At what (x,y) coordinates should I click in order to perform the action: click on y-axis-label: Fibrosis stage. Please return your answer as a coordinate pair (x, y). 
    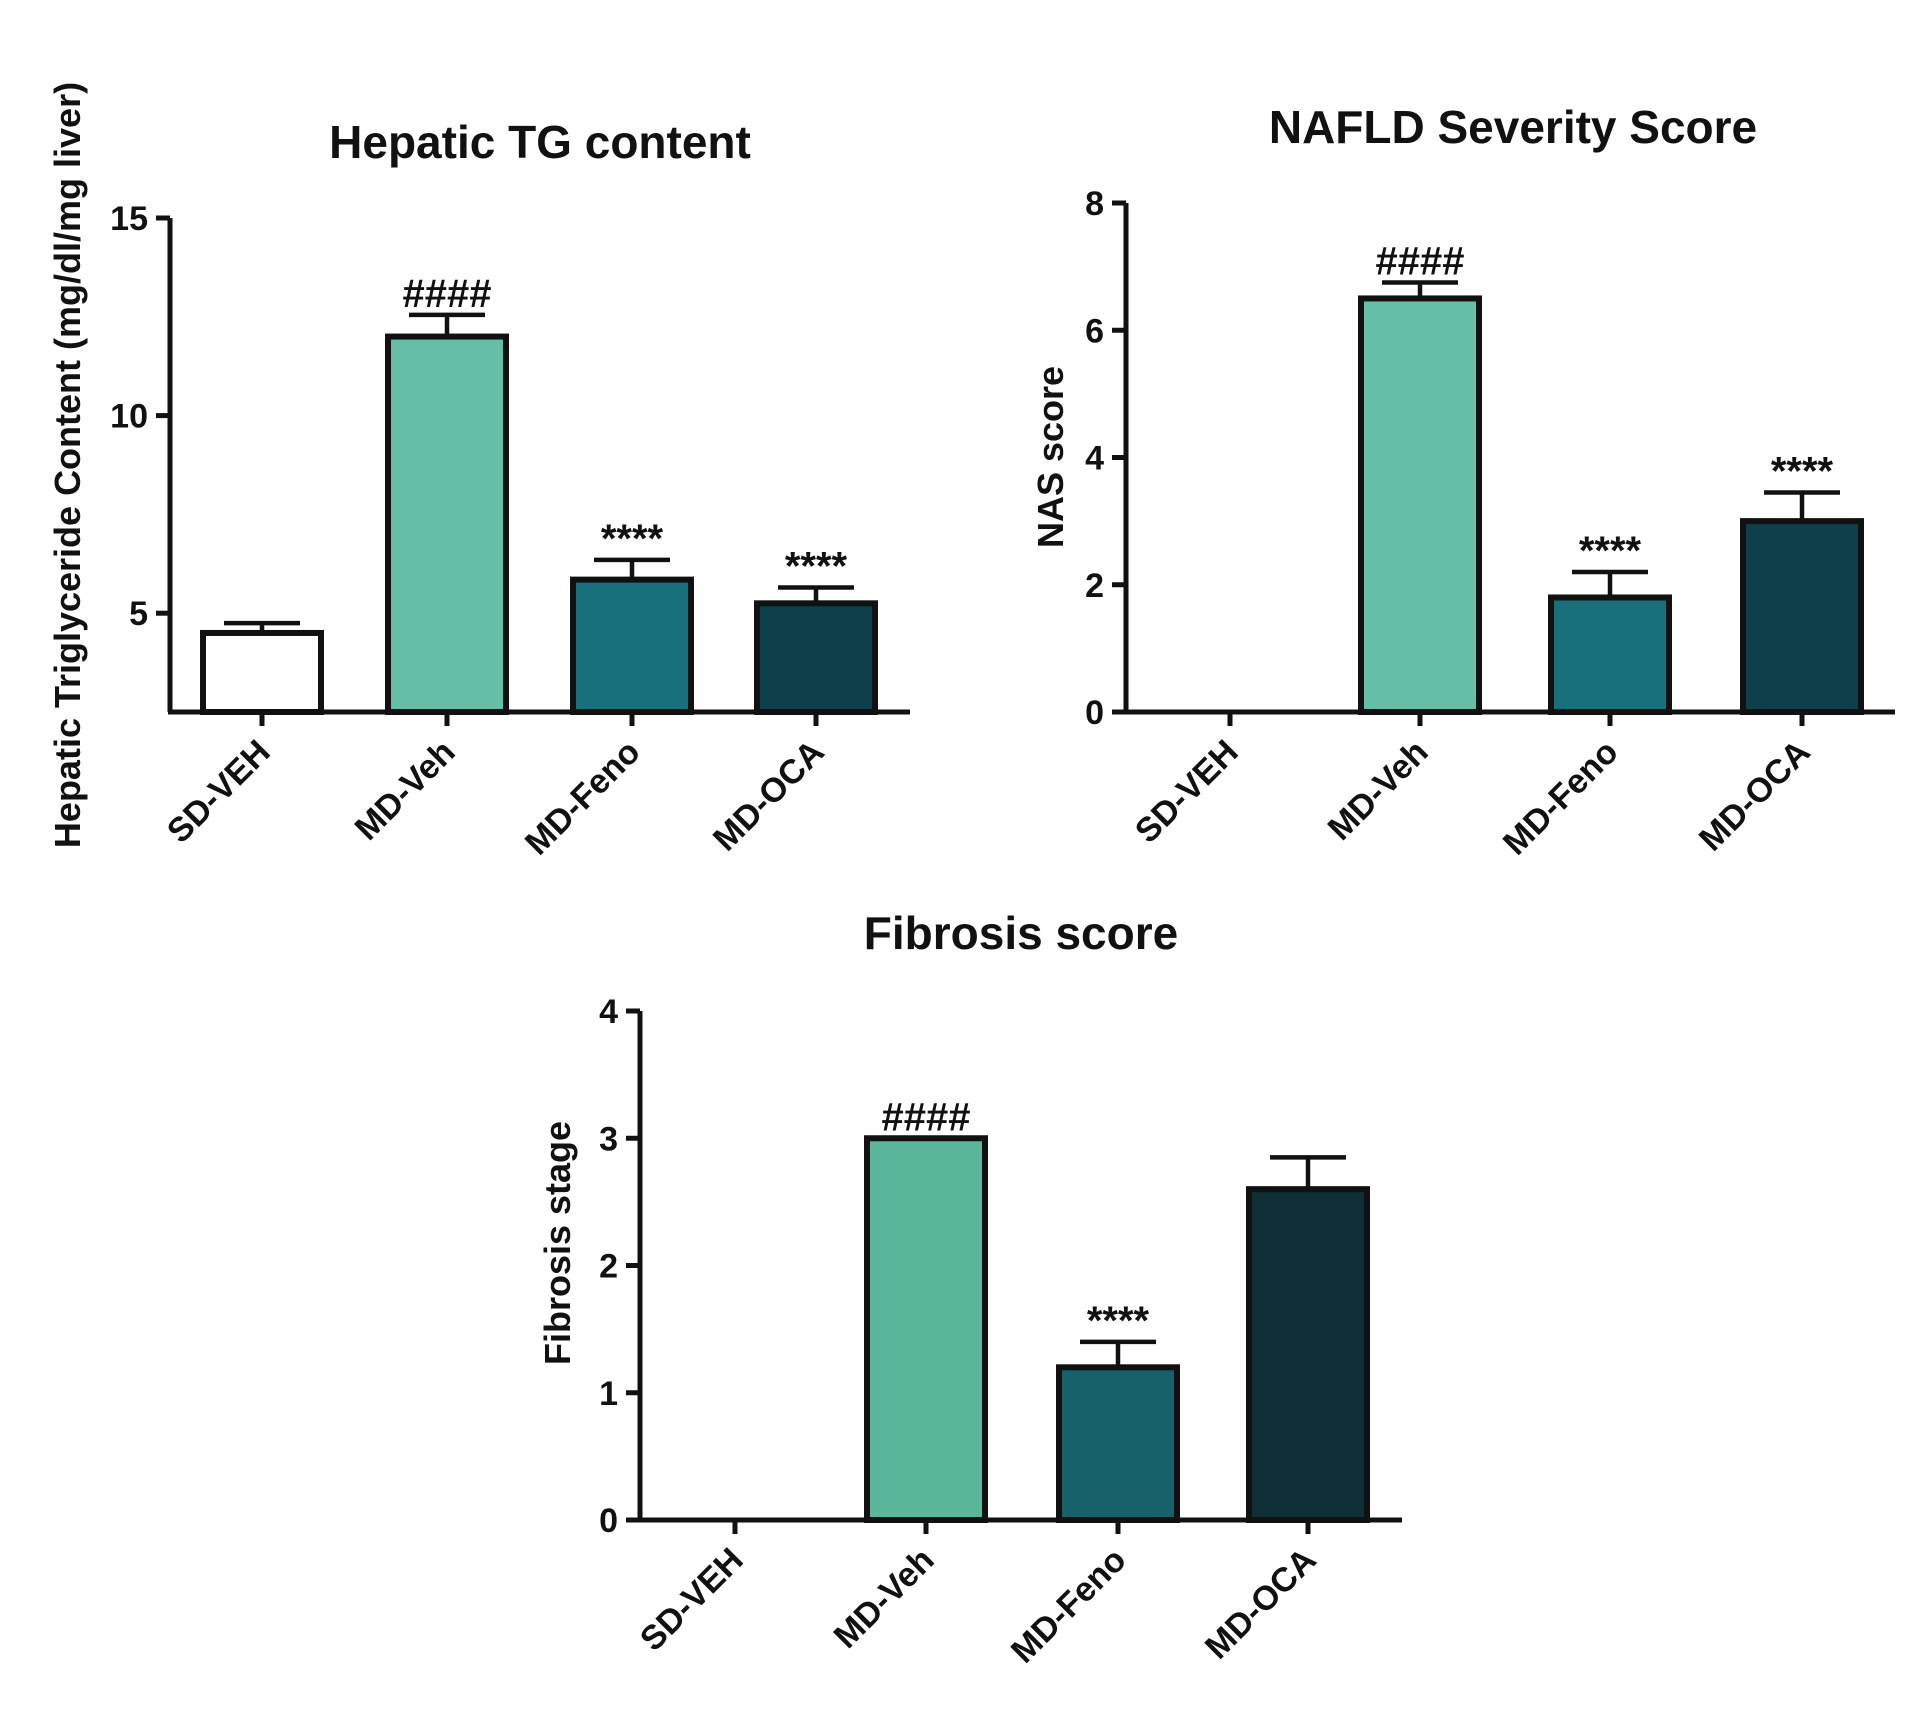
    Looking at the image, I should click on (557, 1243).